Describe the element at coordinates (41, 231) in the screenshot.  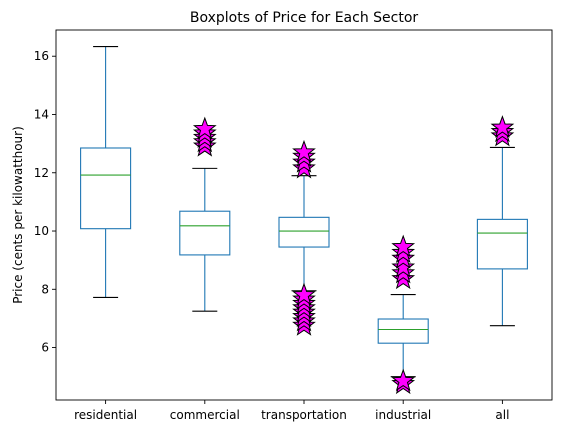
I see `y-tick-label: 10` at that location.